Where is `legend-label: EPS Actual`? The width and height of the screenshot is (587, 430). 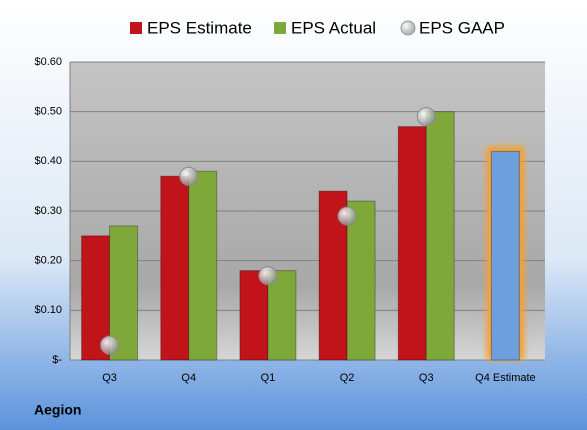
legend-label: EPS Actual is located at coordinates (333, 27).